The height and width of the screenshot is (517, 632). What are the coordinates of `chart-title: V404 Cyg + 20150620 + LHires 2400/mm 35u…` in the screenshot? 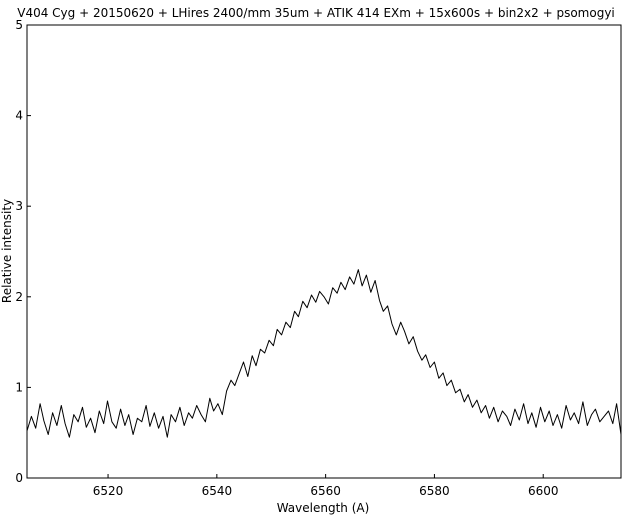 It's located at (316, 13).